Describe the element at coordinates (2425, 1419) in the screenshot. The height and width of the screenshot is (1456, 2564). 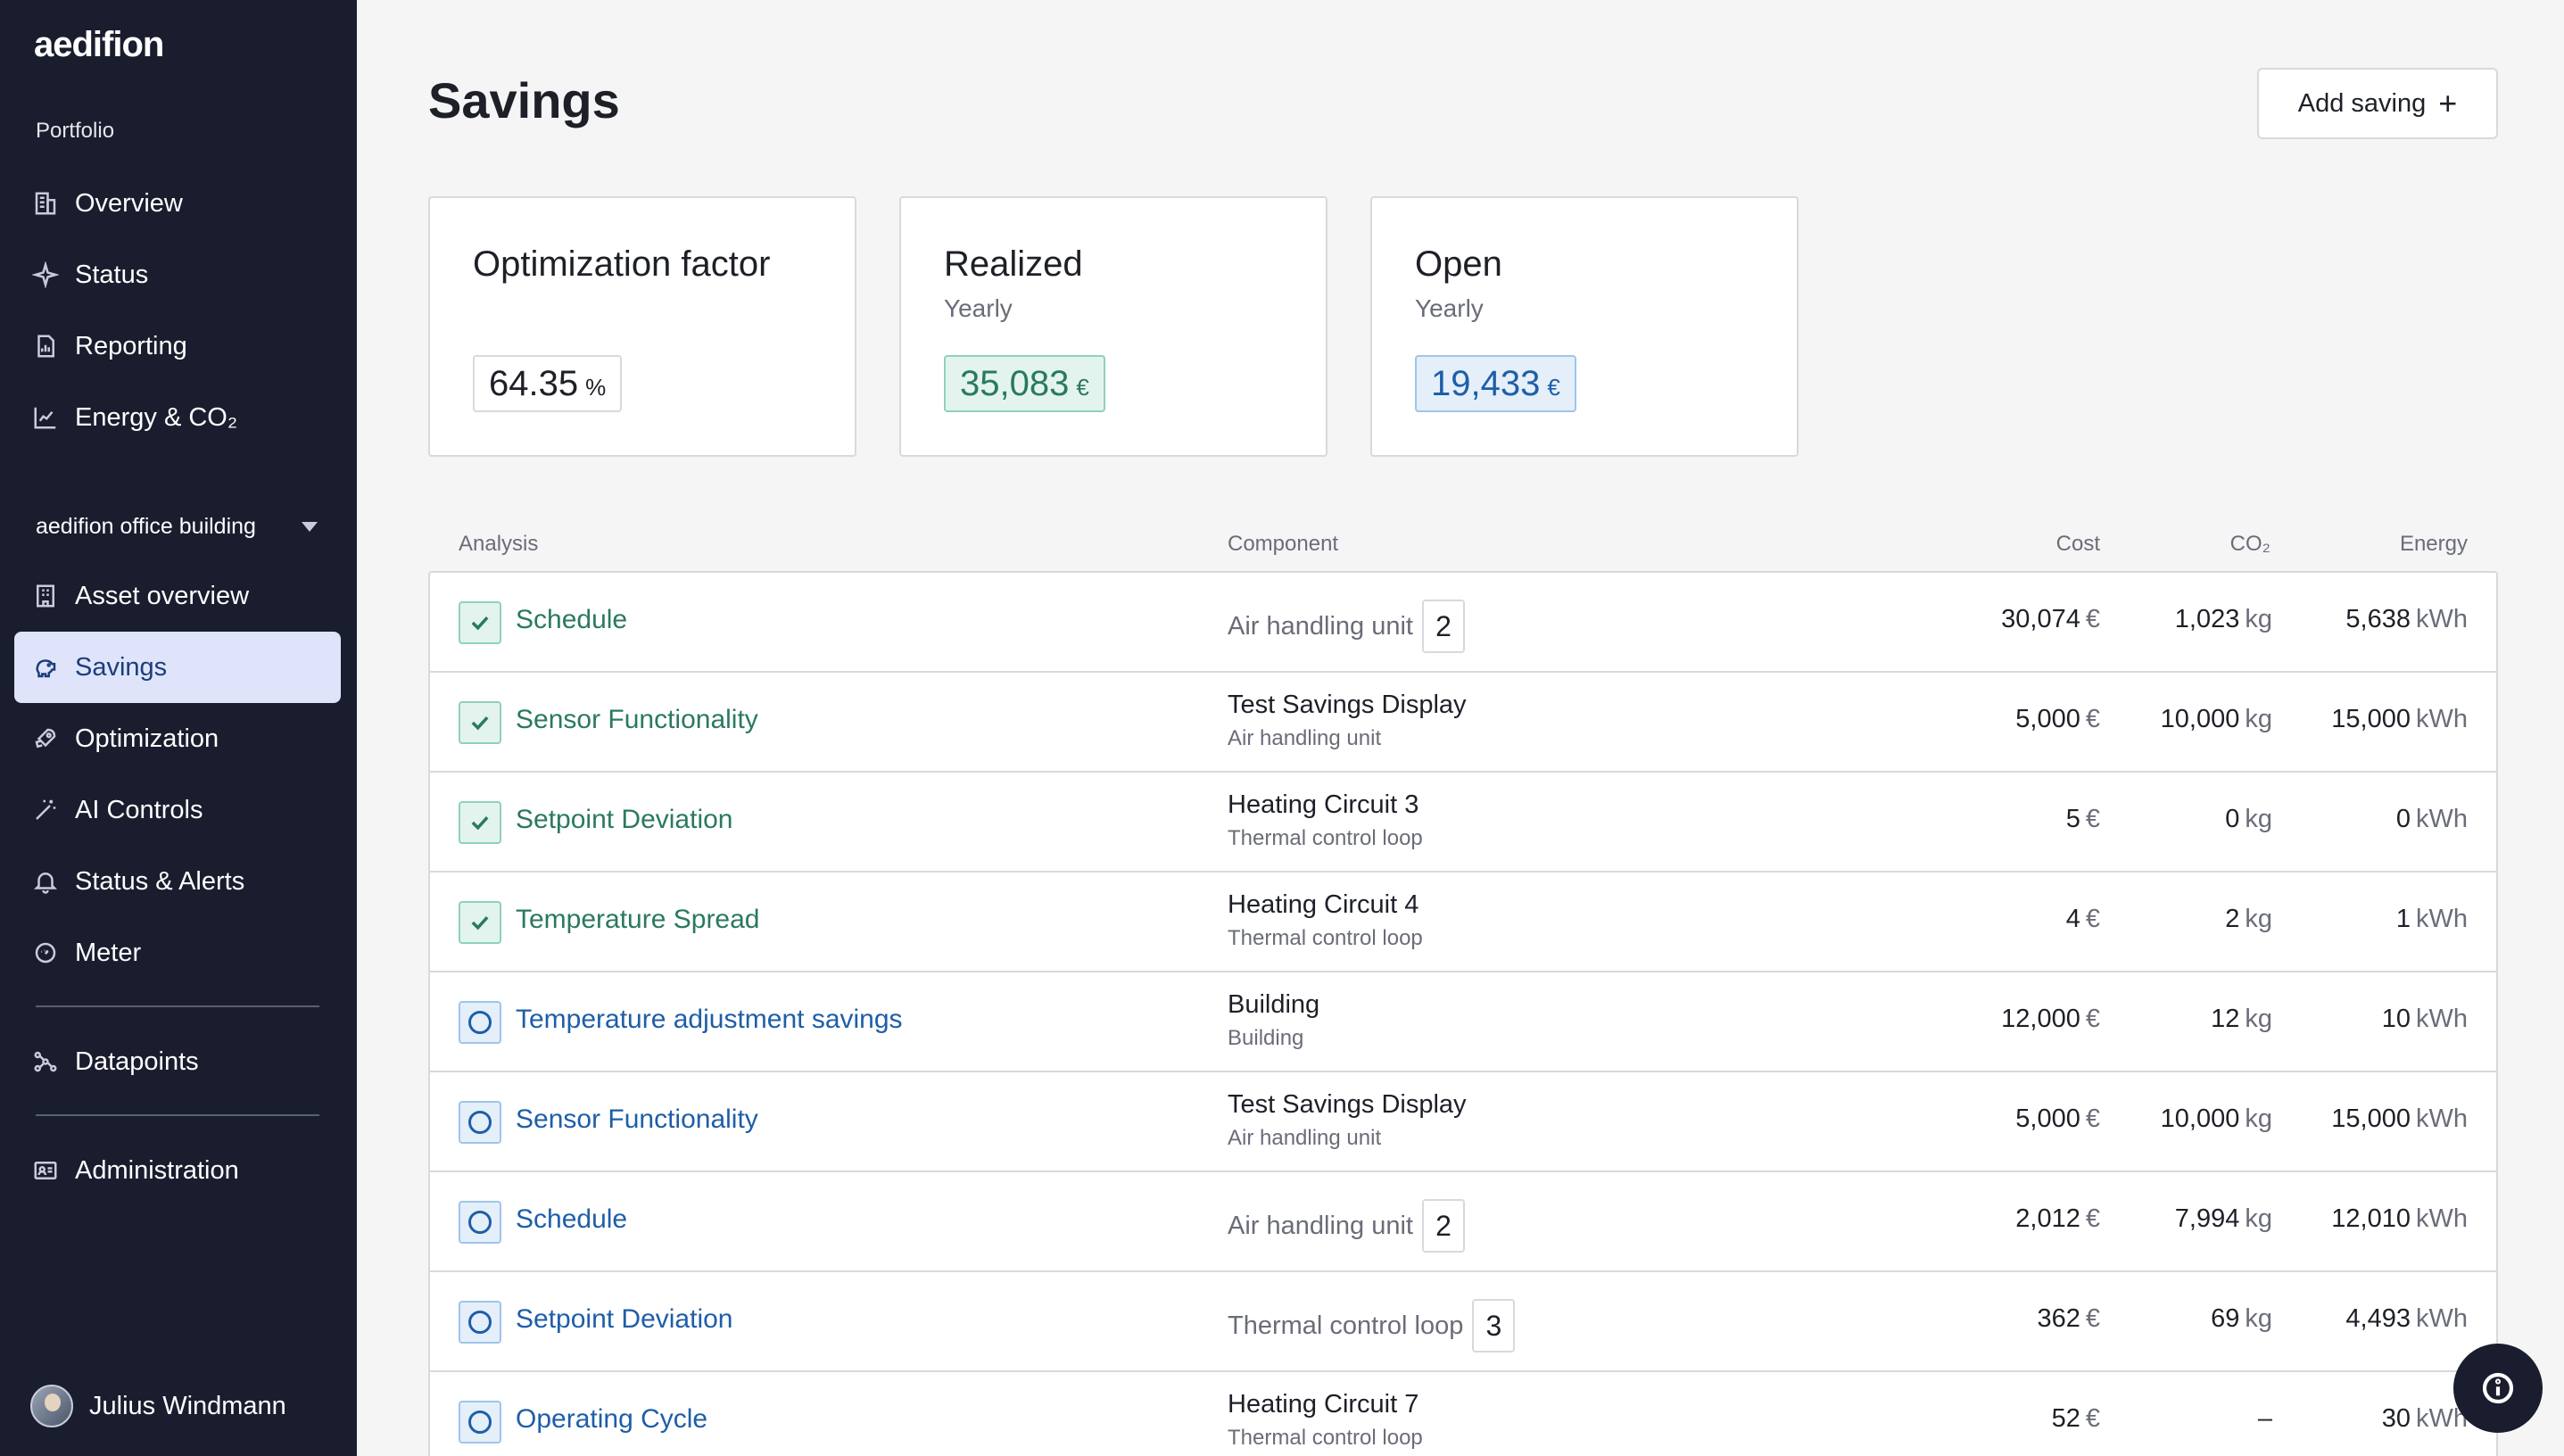
I see `energy-cell: 30 kWh` at that location.